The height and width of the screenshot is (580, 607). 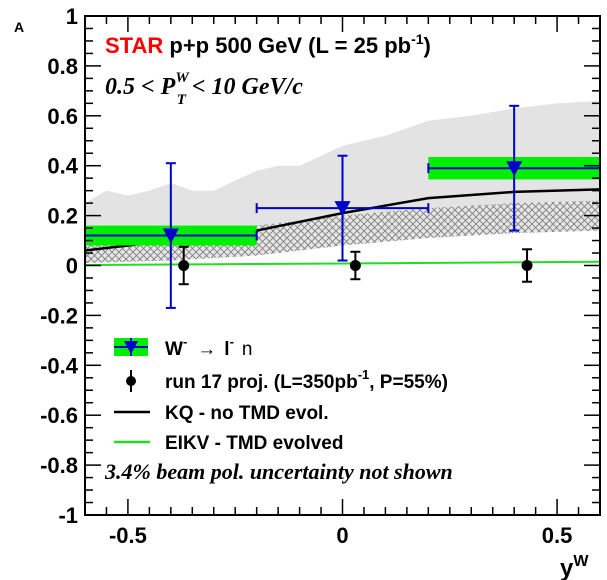 What do you see at coordinates (254, 443) in the screenshot?
I see `svg-text: EIKV - TMD evolved` at bounding box center [254, 443].